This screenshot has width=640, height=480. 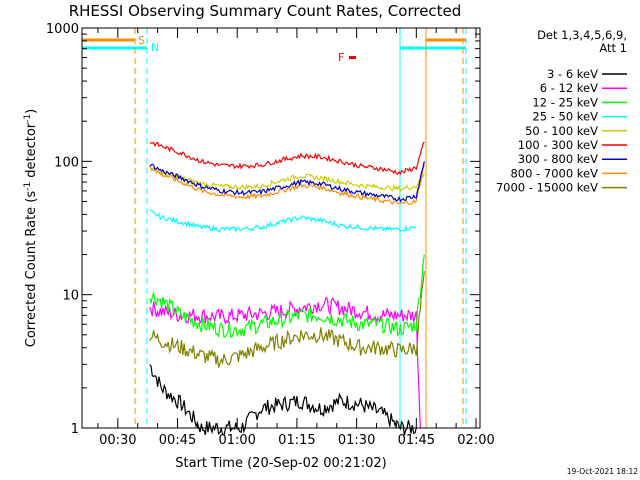 What do you see at coordinates (75, 429) in the screenshot?
I see `y-tick-label: 1` at bounding box center [75, 429].